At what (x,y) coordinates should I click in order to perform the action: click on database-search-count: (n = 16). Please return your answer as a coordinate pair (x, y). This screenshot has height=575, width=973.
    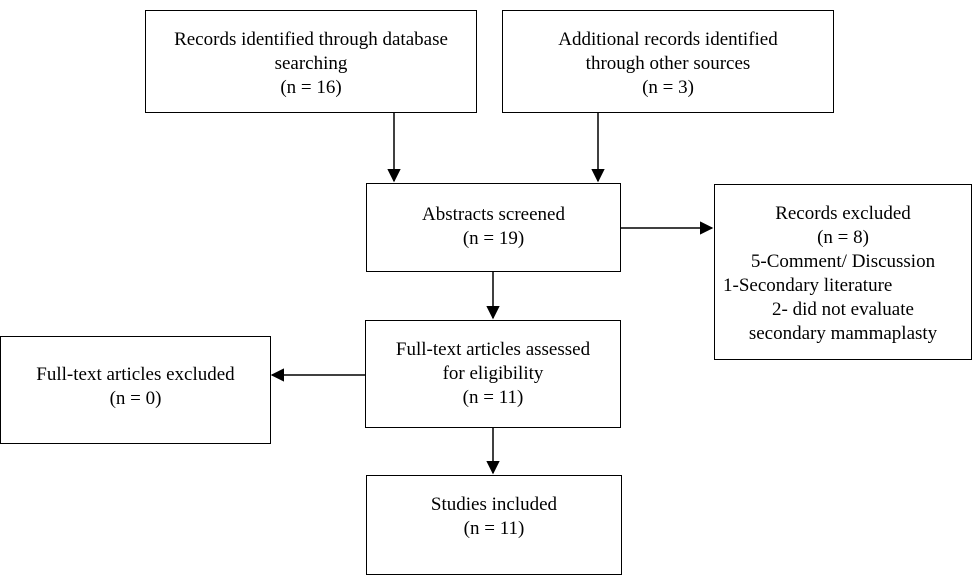
    Looking at the image, I should click on (311, 87).